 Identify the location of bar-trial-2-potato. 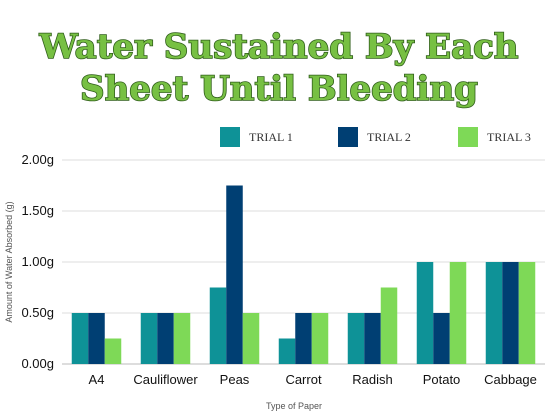
(441, 338).